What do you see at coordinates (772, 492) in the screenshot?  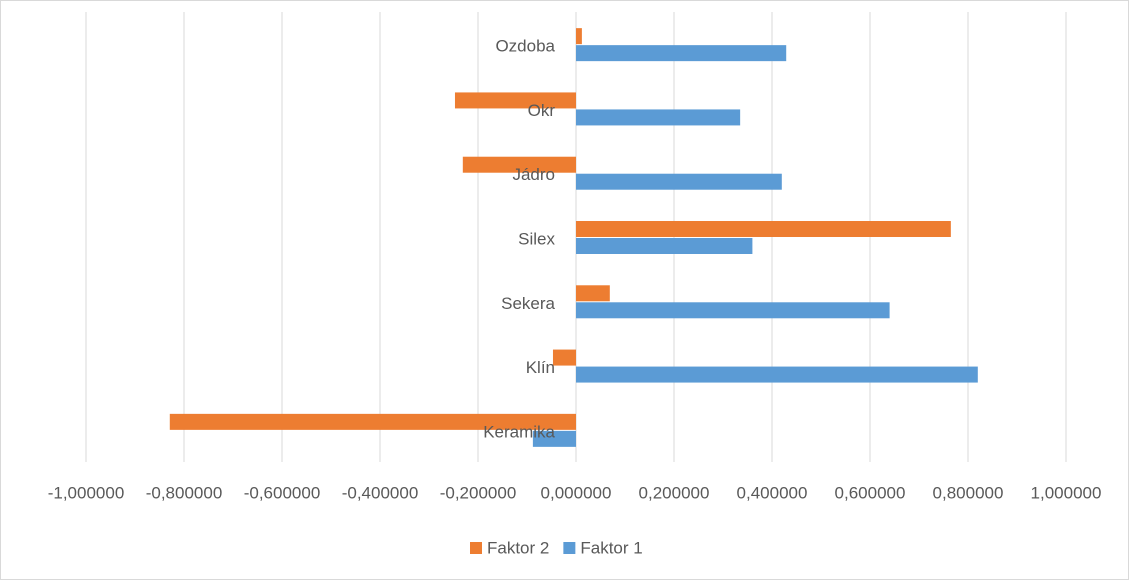 I see `x-tick-label: 0,400000` at bounding box center [772, 492].